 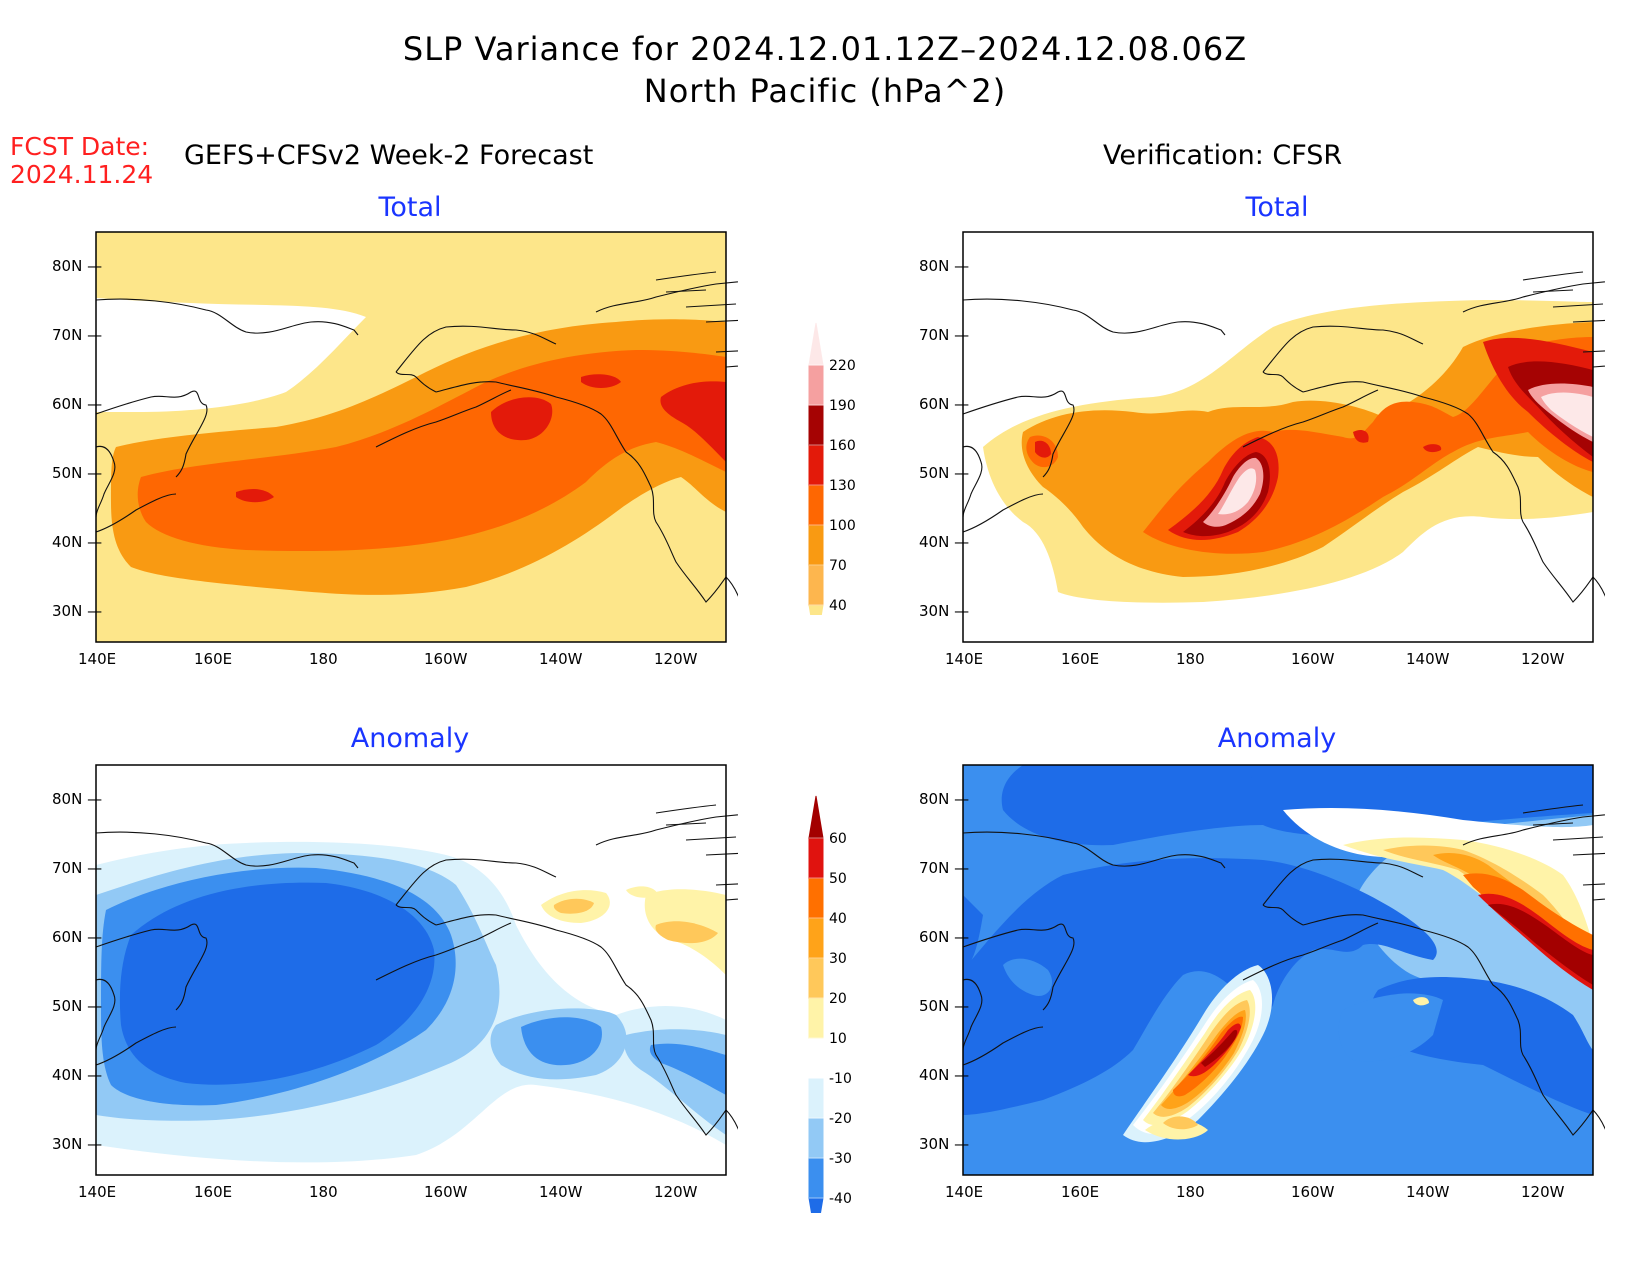 What do you see at coordinates (838, 879) in the screenshot?
I see `colorbar-label: 50` at bounding box center [838, 879].